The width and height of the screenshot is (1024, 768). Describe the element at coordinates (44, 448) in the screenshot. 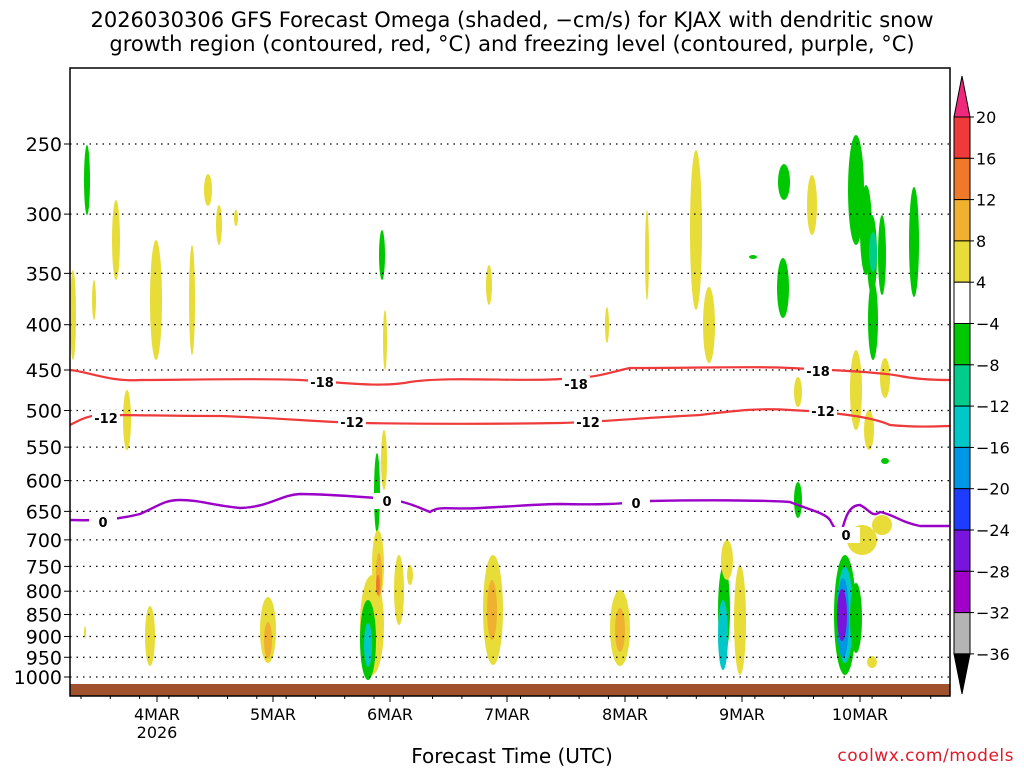

I see `y-tick-label-550: 550` at that location.